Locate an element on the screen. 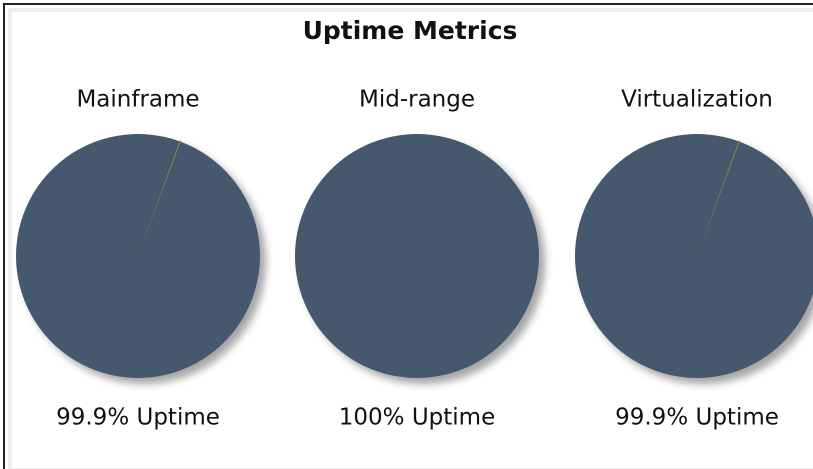 The width and height of the screenshot is (813, 469). pie-title: Mid-range is located at coordinates (417, 100).